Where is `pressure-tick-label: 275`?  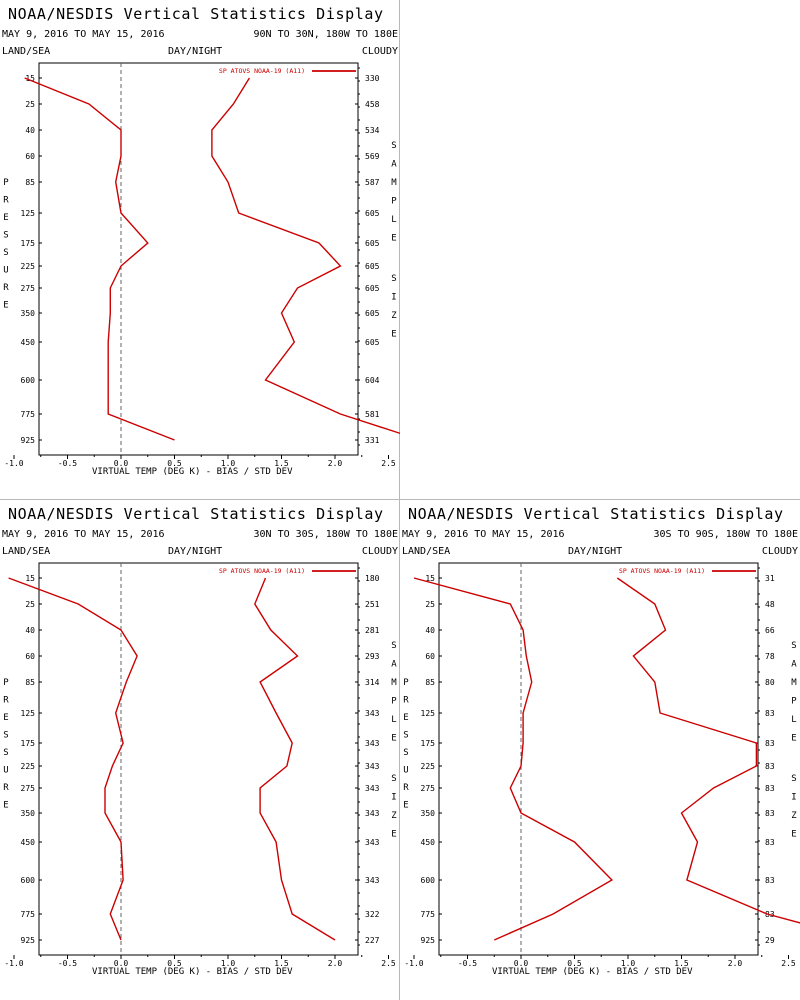 pressure-tick-label: 275 is located at coordinates (28, 788).